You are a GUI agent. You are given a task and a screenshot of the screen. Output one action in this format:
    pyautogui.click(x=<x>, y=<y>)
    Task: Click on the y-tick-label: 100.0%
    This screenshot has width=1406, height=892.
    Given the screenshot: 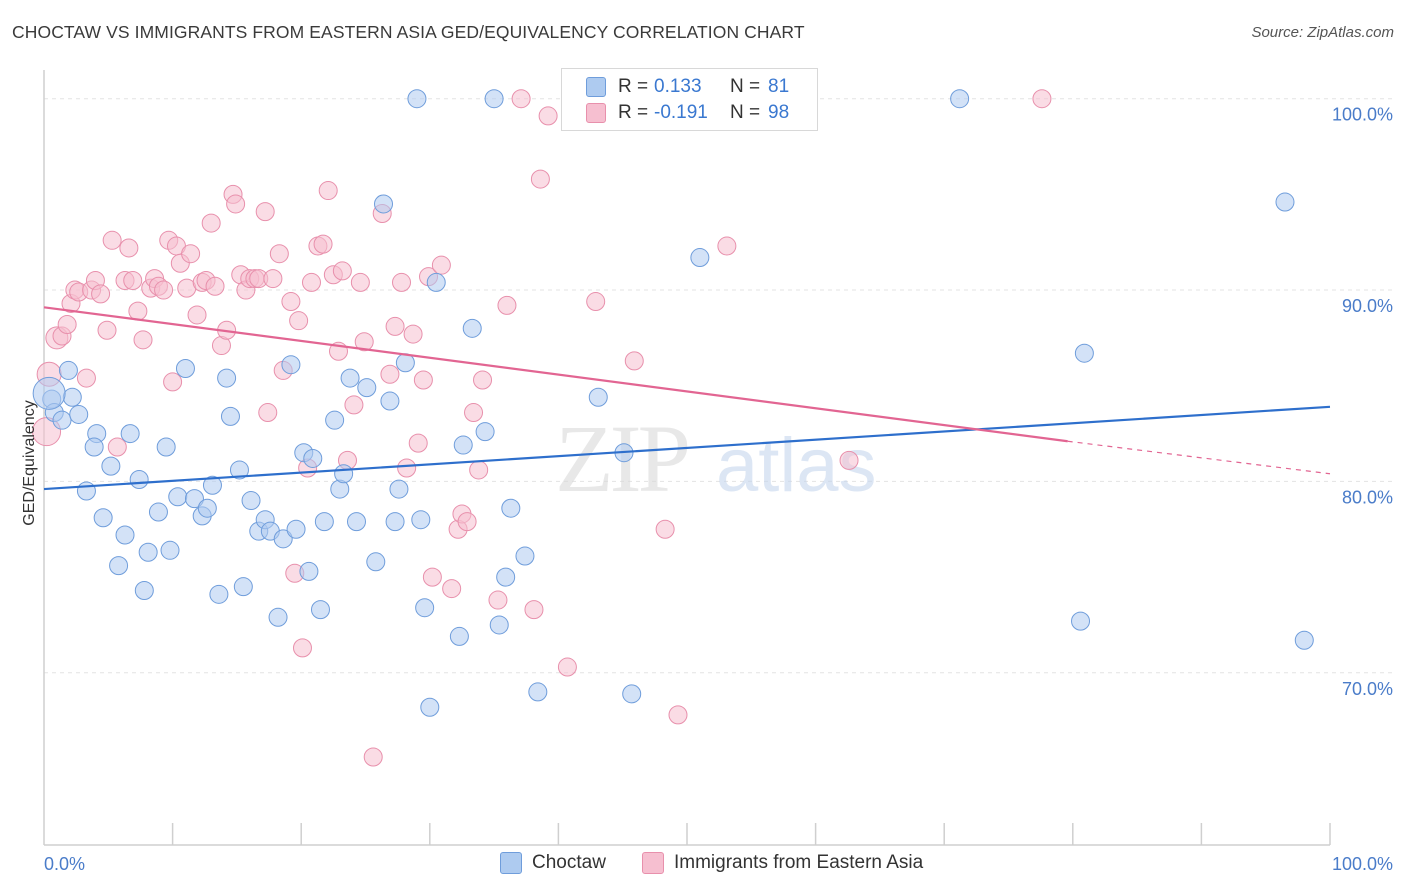 What is the action you would take?
    pyautogui.click(x=1362, y=115)
    